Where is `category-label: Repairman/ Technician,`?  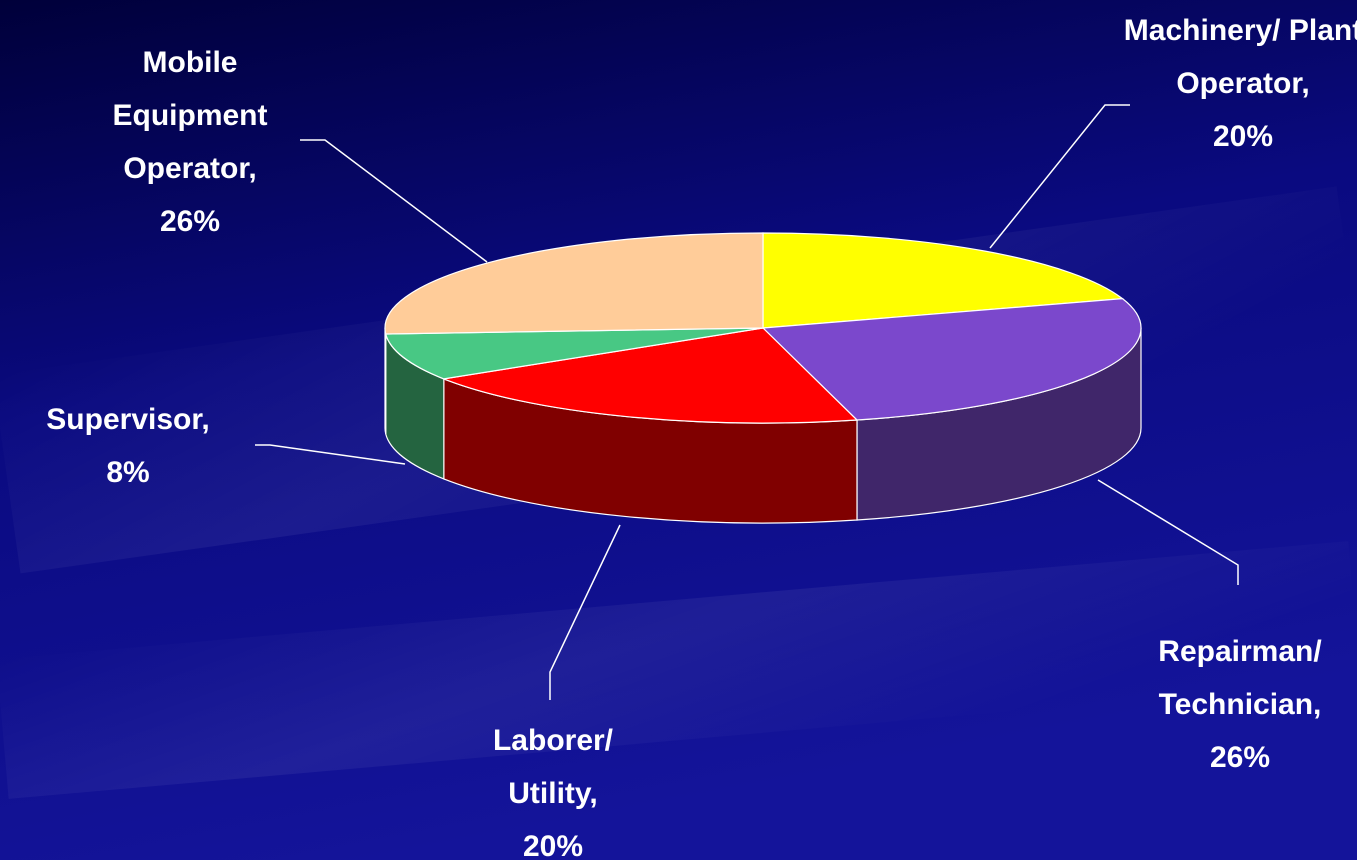 category-label: Repairman/ Technician, is located at coordinates (1240, 678).